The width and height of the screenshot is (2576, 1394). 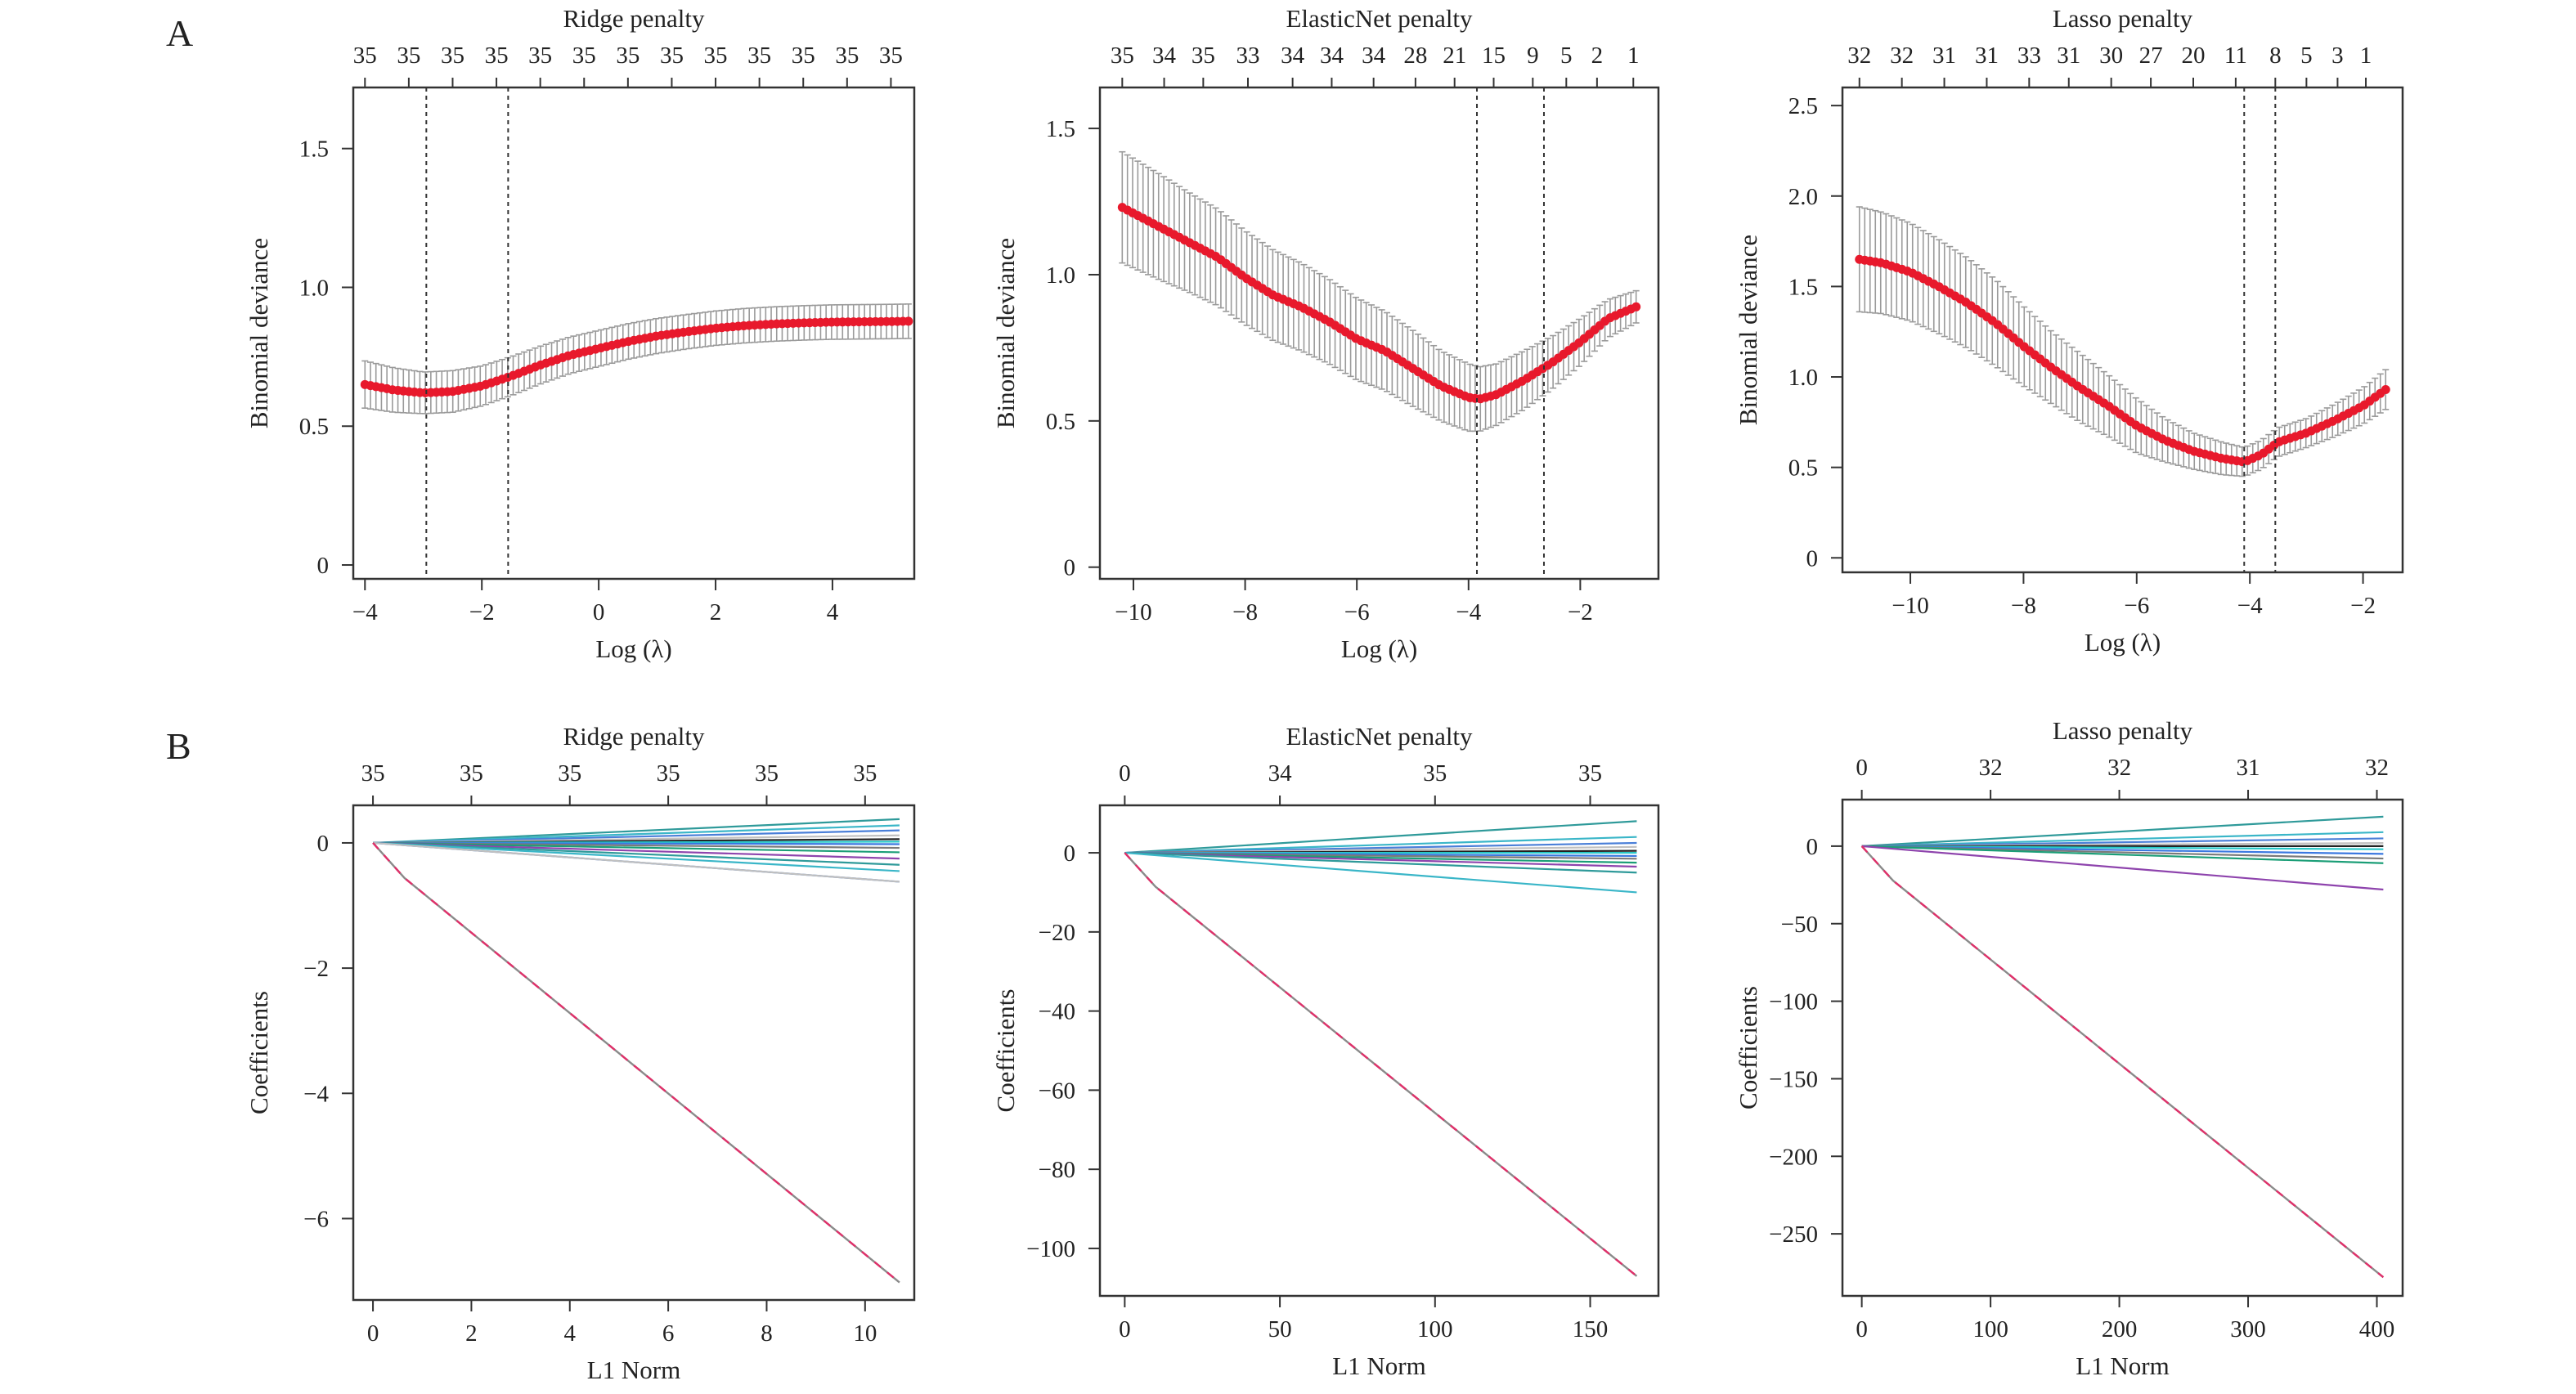 What do you see at coordinates (2377, 1329) in the screenshot?
I see `x-tick-label: 400` at bounding box center [2377, 1329].